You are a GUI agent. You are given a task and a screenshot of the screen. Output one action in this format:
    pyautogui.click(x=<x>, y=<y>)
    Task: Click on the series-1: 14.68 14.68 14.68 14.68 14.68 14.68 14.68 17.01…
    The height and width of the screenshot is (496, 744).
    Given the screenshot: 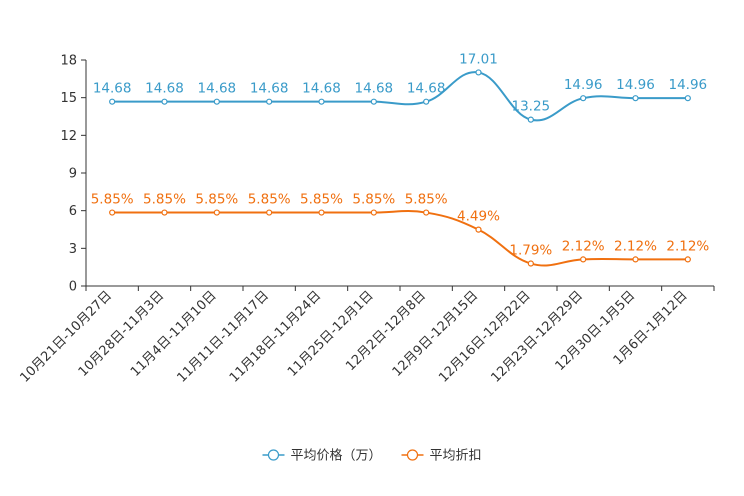 What is the action you would take?
    pyautogui.click(x=400, y=87)
    